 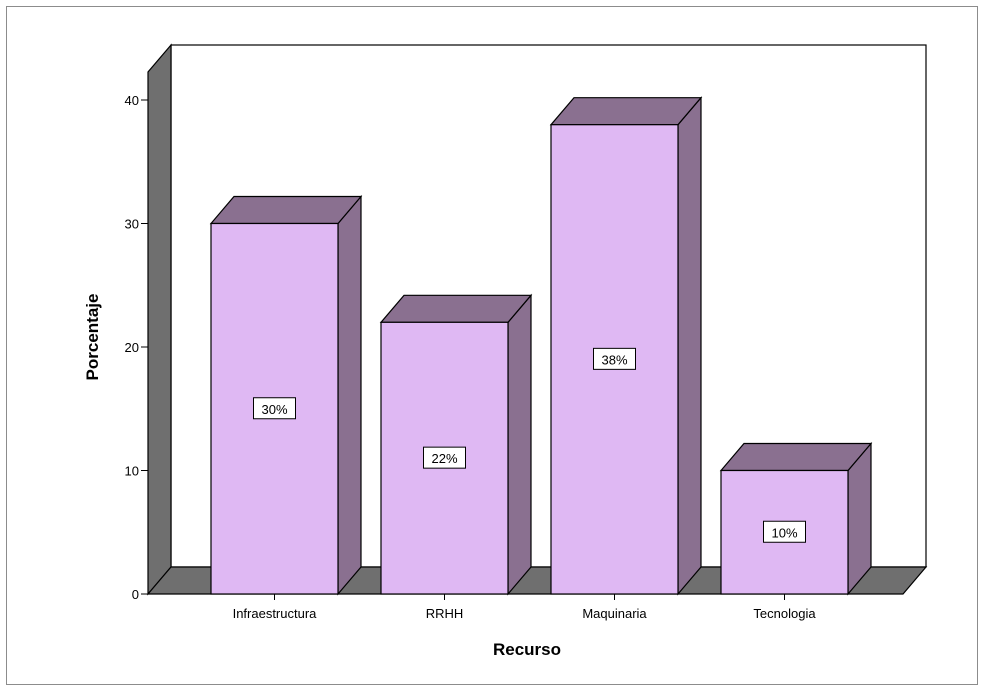 I want to click on y-tick-label: 40, so click(x=132, y=100).